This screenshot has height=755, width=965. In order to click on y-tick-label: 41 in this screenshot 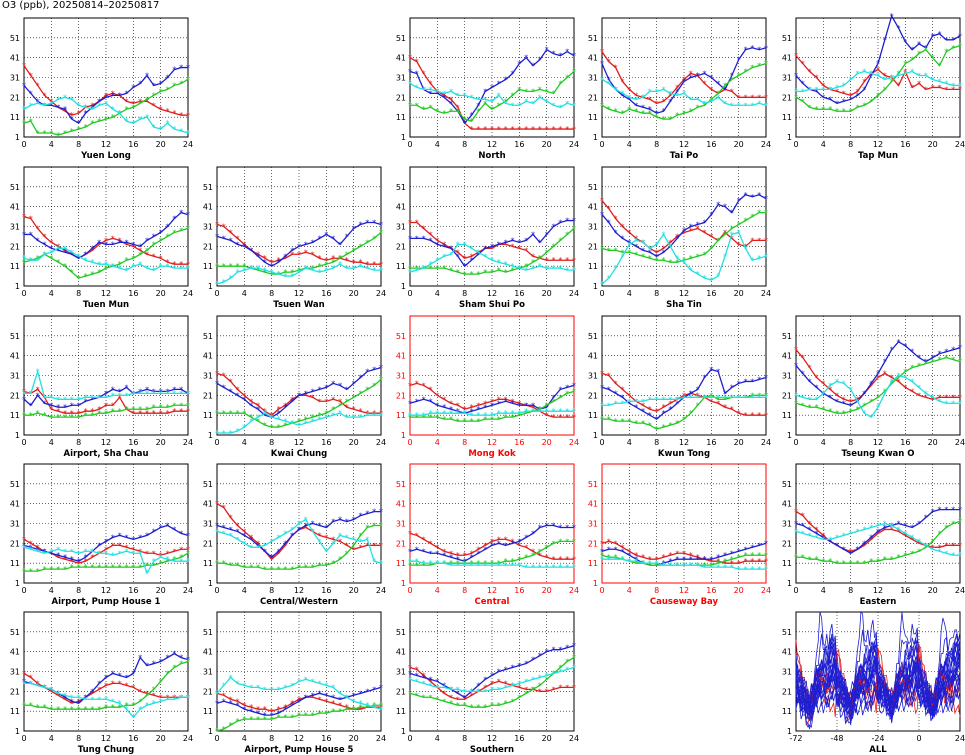, I will do `click(593, 504)`.